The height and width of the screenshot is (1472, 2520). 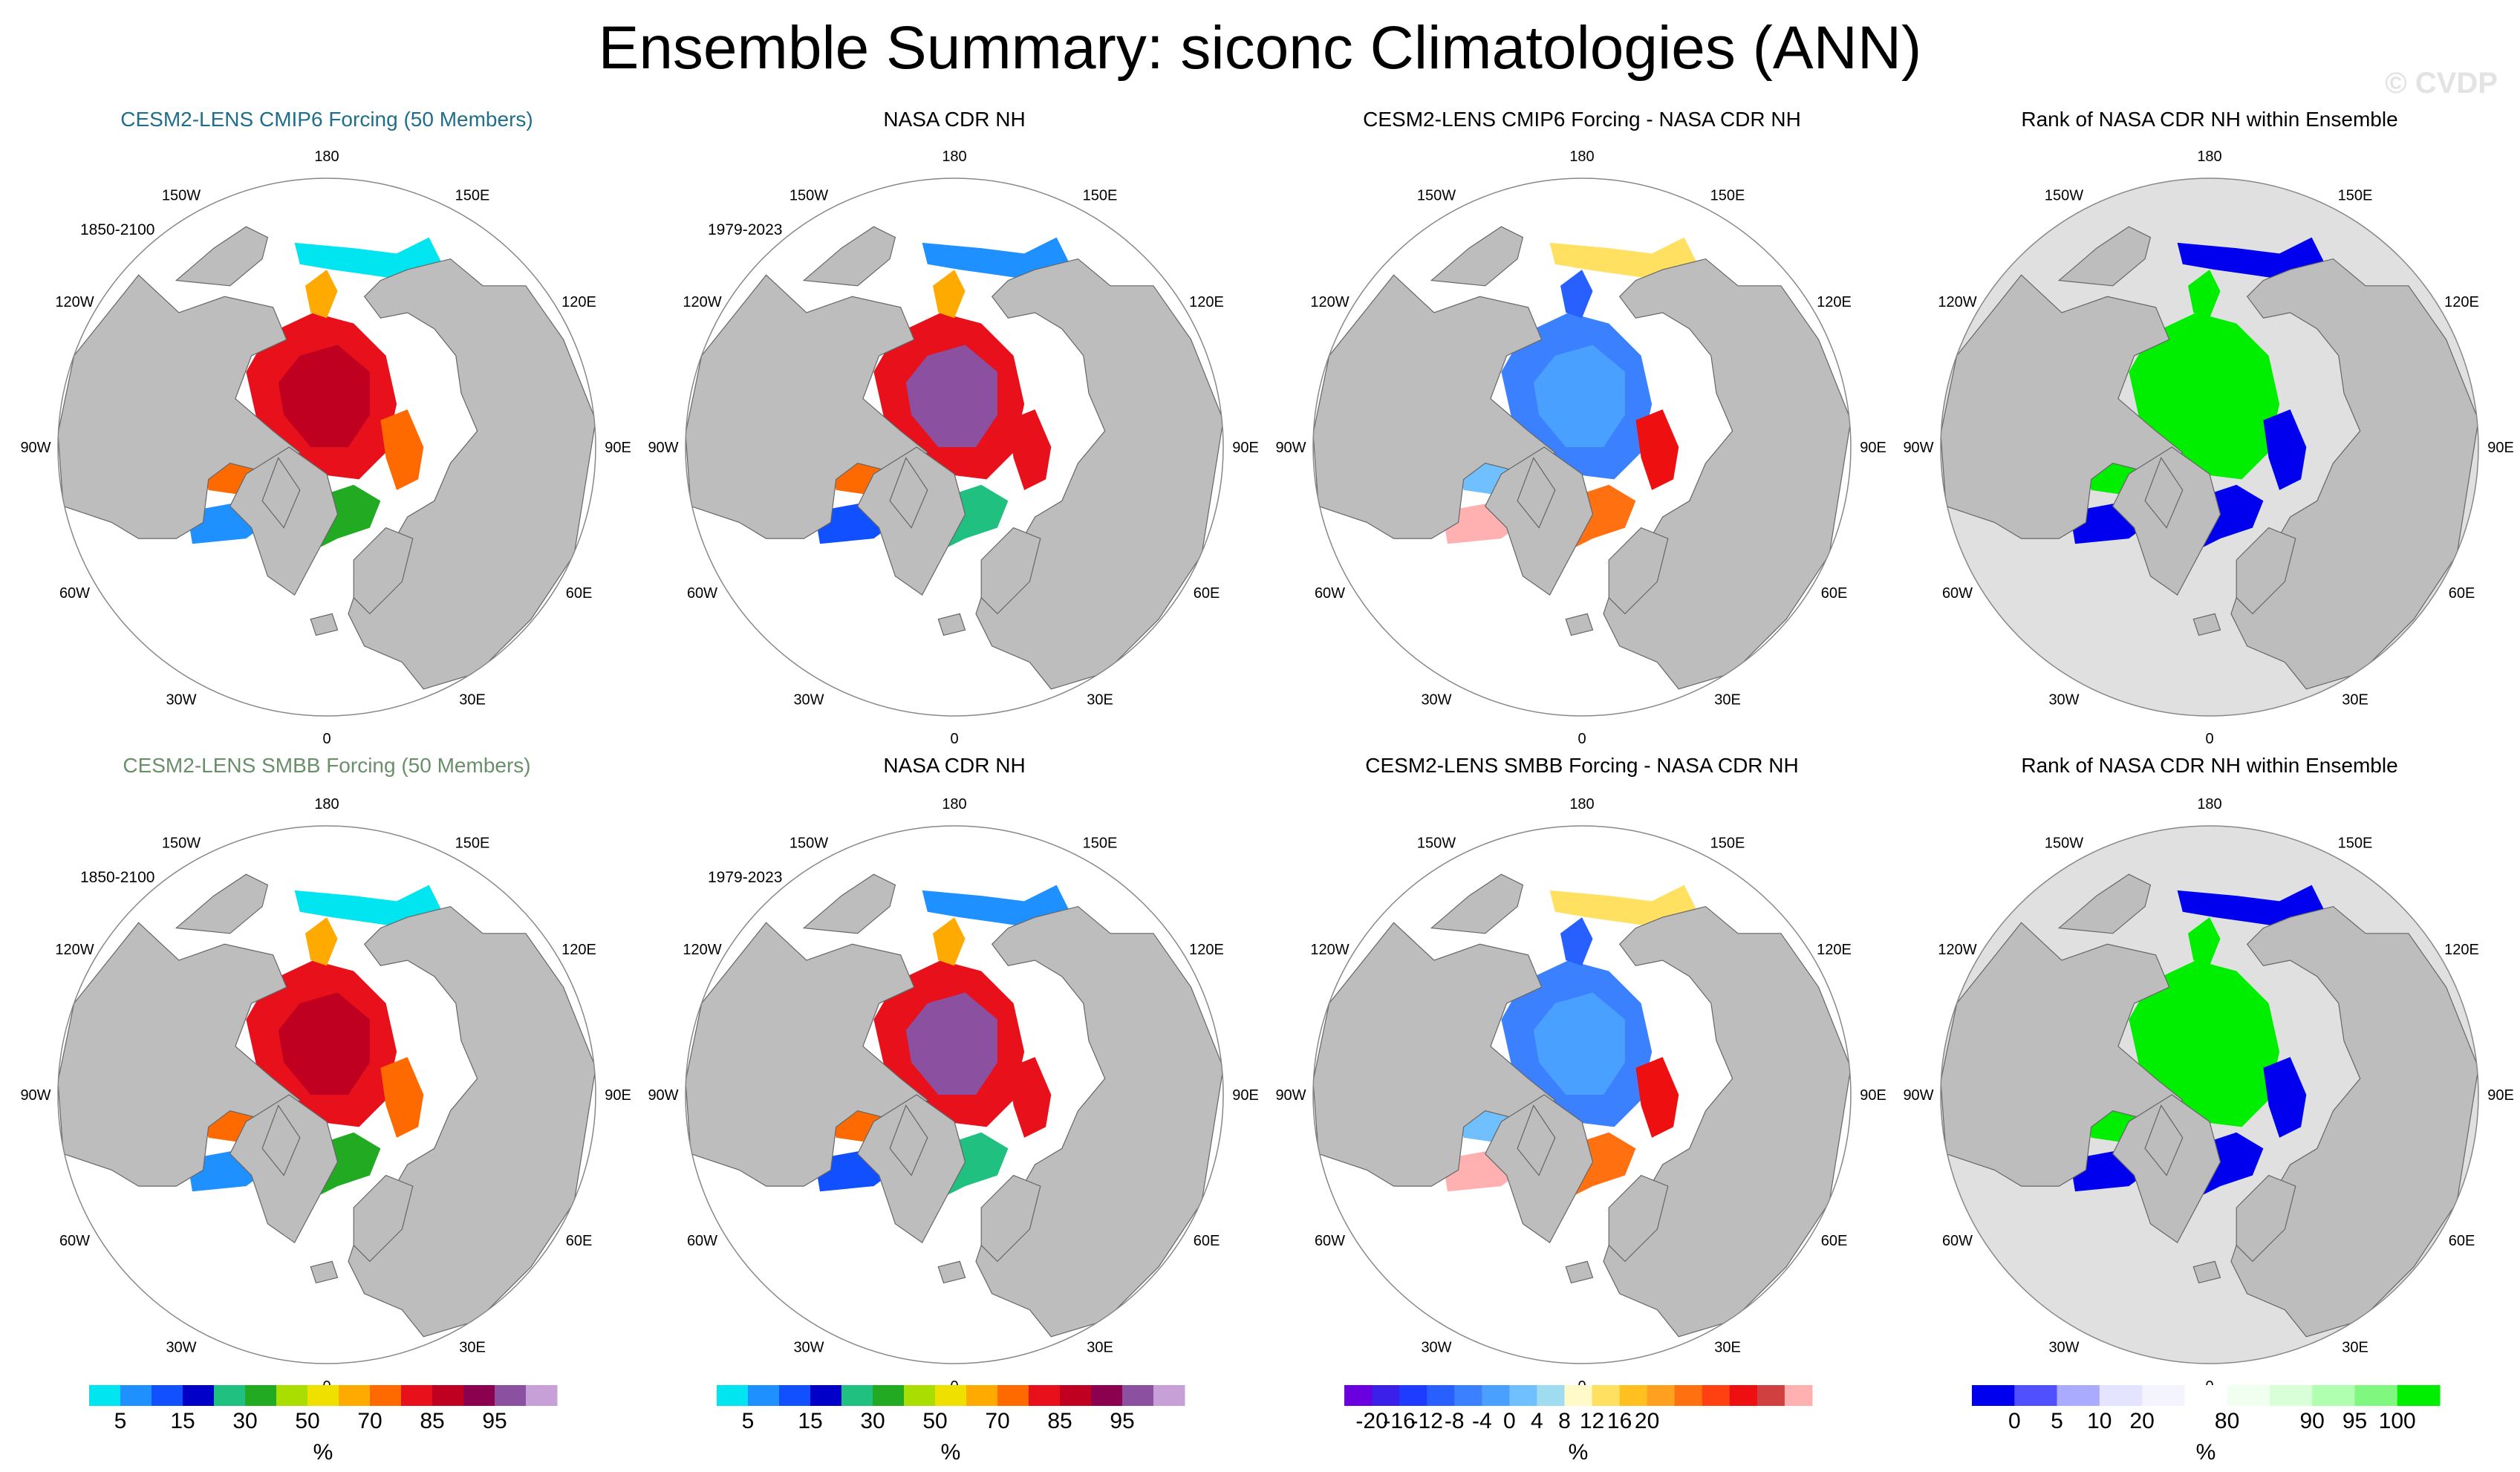 I want to click on panel-title: CESM2-LENS CMIP6 Forcing (50 Members), so click(x=326, y=119).